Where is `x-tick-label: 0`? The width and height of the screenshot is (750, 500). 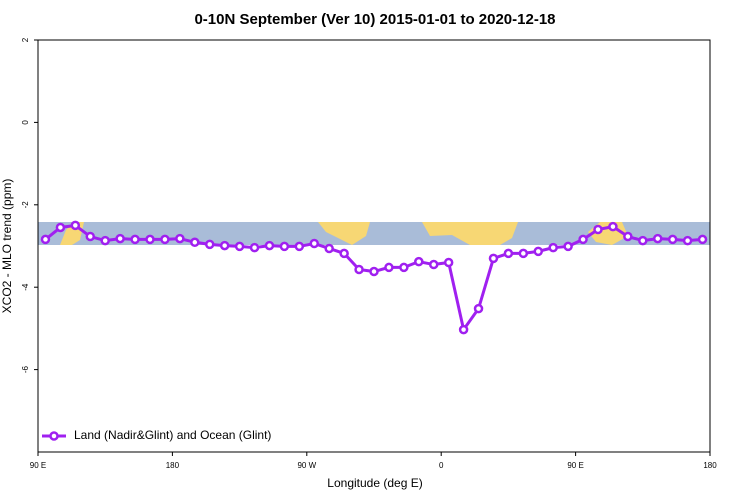 x-tick-label: 0 is located at coordinates (441, 465).